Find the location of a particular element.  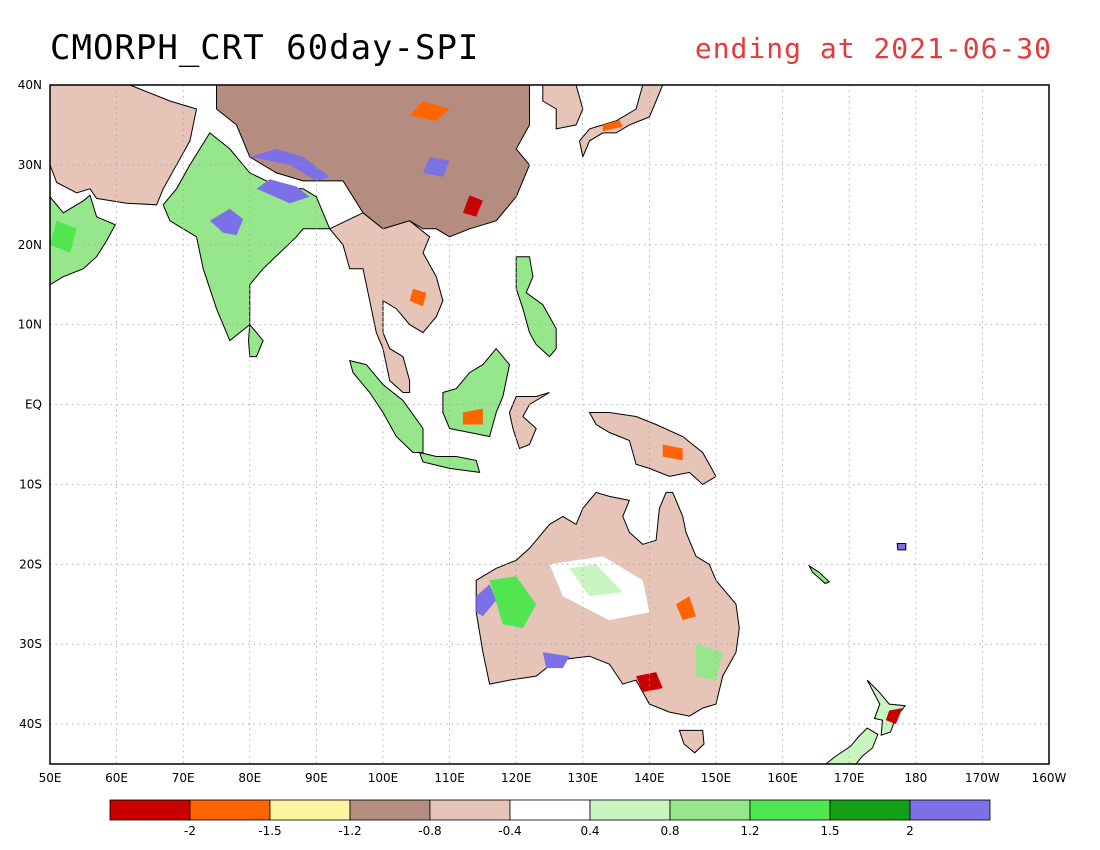

legend-label: 0.4 is located at coordinates (589, 831).